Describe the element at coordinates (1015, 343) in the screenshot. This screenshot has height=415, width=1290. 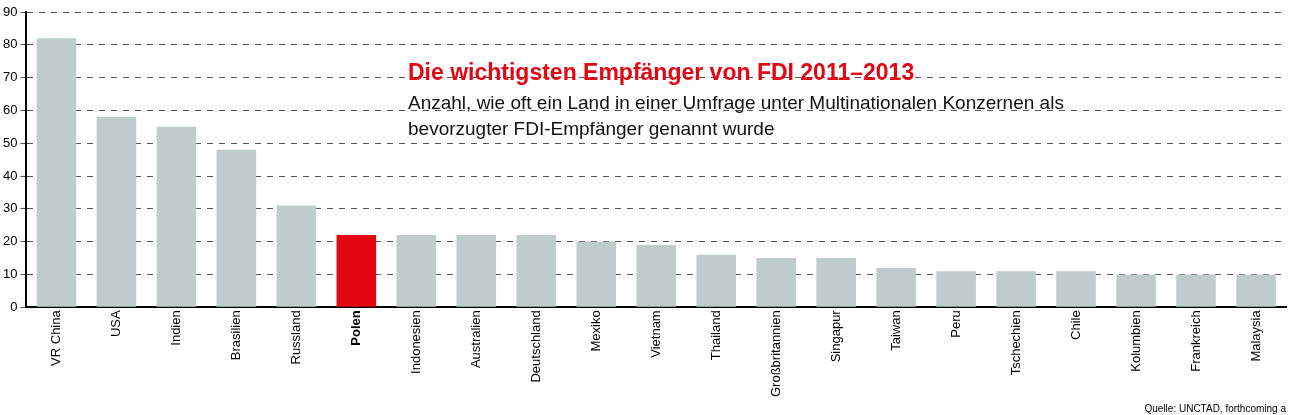
I see `x-tick-label: Tschechien` at that location.